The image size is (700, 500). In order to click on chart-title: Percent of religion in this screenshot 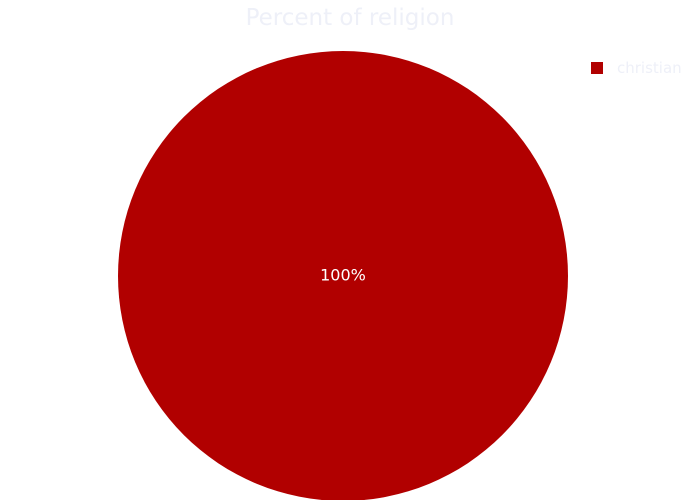, I will do `click(350, 18)`.